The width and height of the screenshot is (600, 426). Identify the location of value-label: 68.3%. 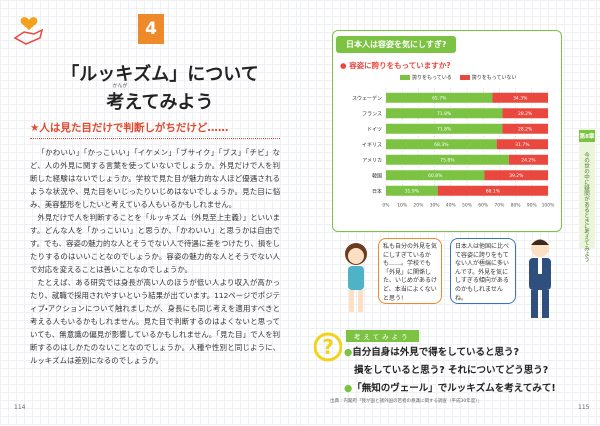
(441, 145).